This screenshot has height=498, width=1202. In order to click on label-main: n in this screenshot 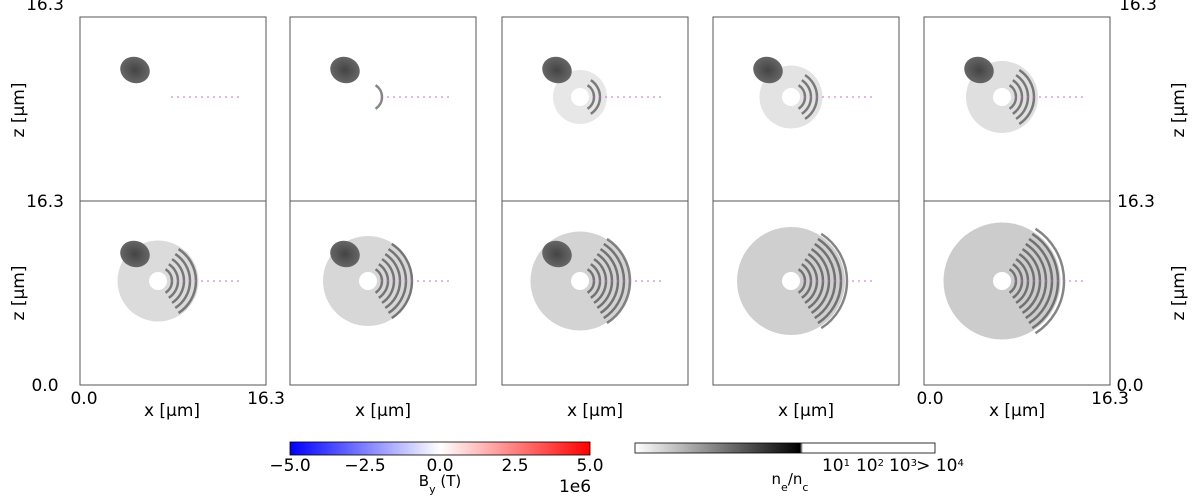, I will do `click(777, 479)`.